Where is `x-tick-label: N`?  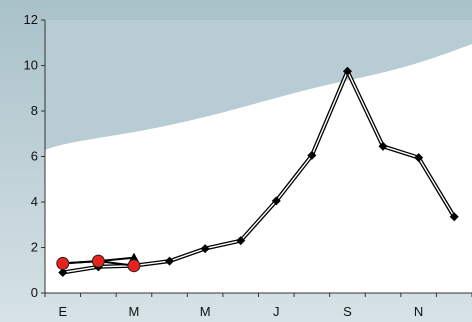 x-tick-label: N is located at coordinates (418, 311).